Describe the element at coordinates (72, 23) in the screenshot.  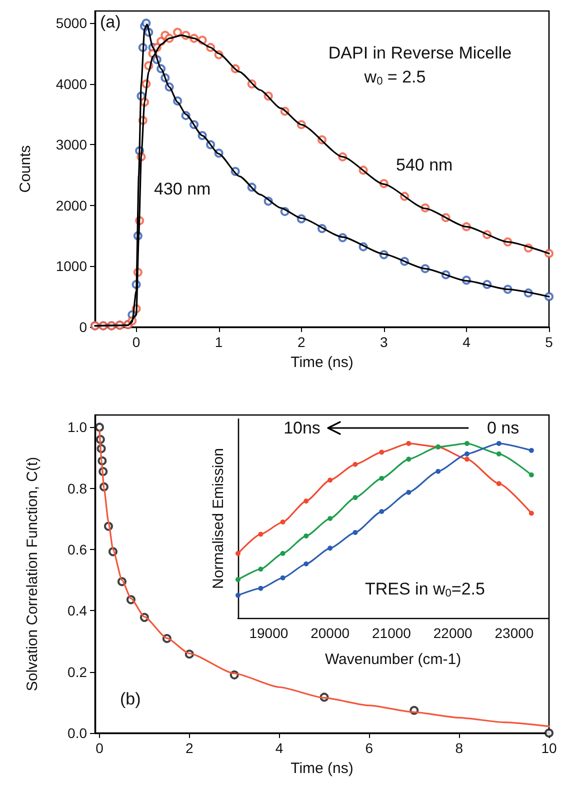
I see `y-tick-label: 5000` at that location.